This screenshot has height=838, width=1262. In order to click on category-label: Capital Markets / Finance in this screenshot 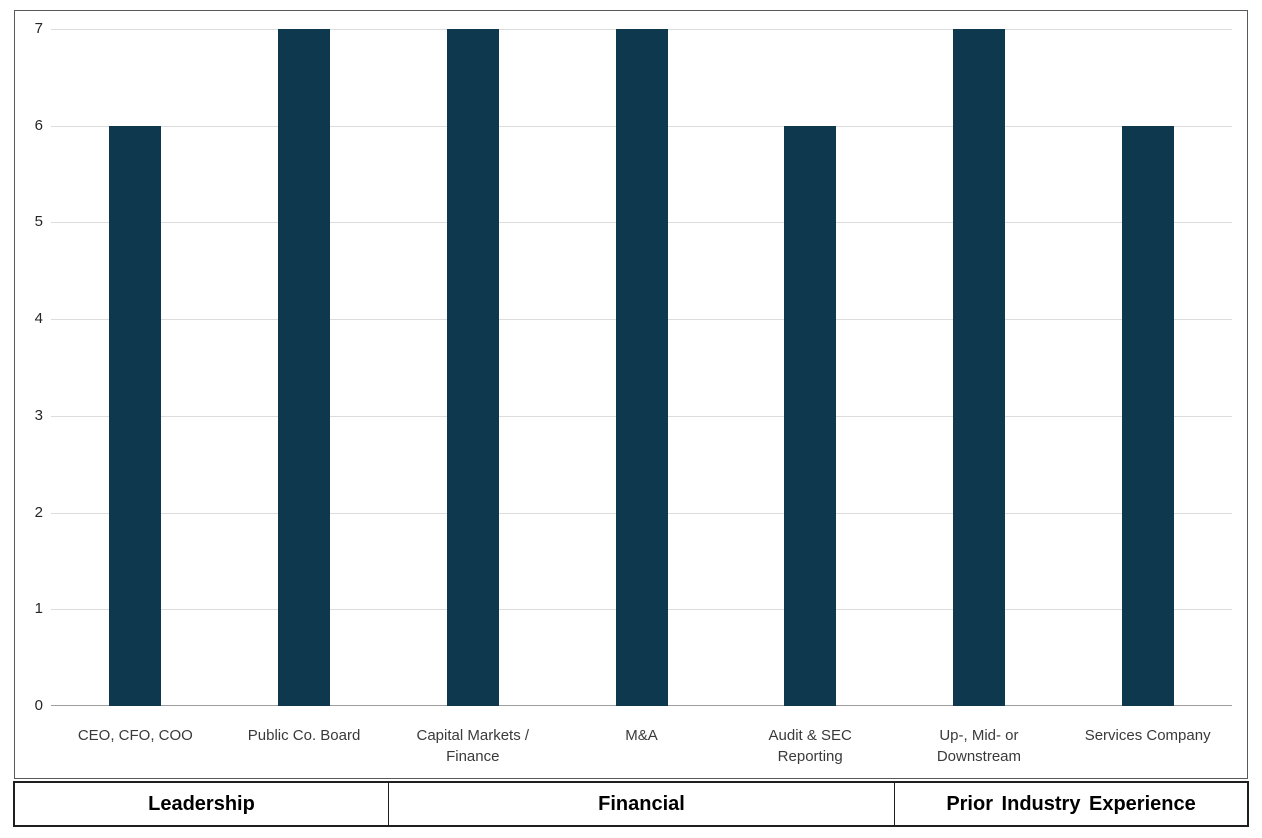, I will do `click(473, 746)`.